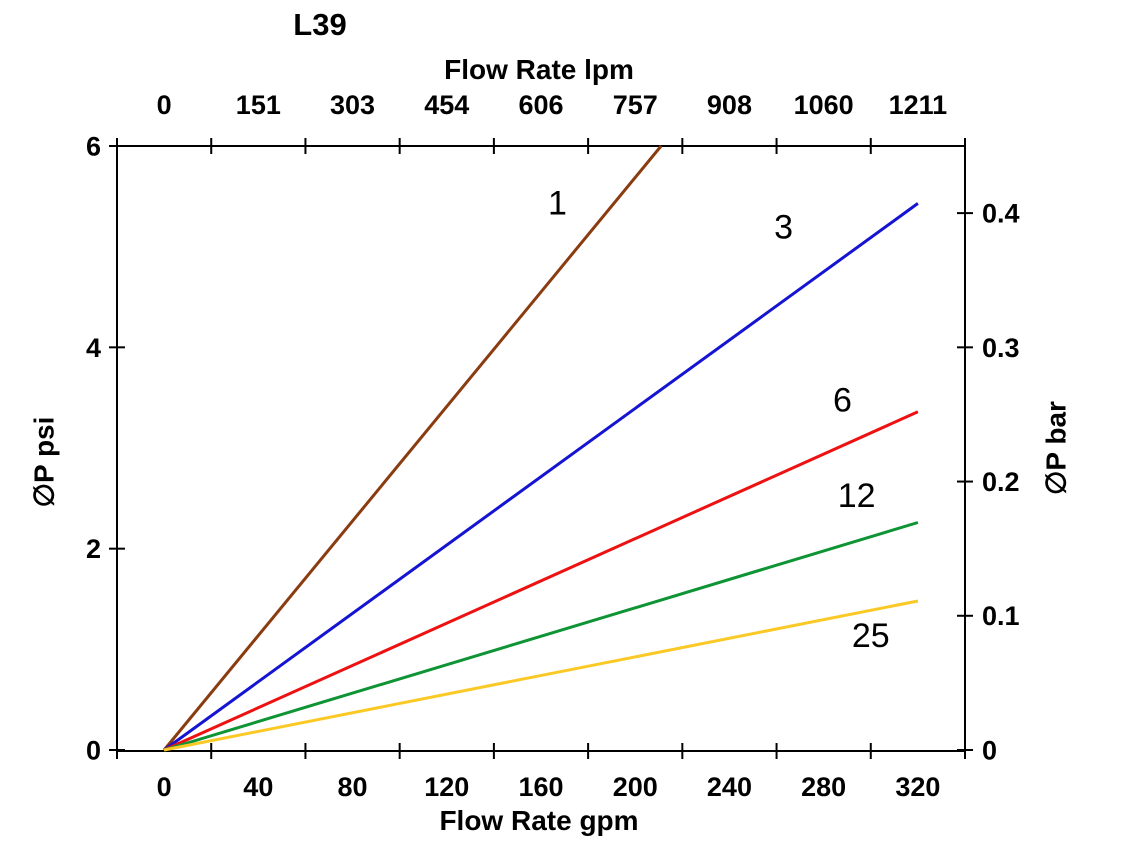 This screenshot has width=1122, height=864. I want to click on right-axis-tick-label: 0.1, so click(1001, 616).